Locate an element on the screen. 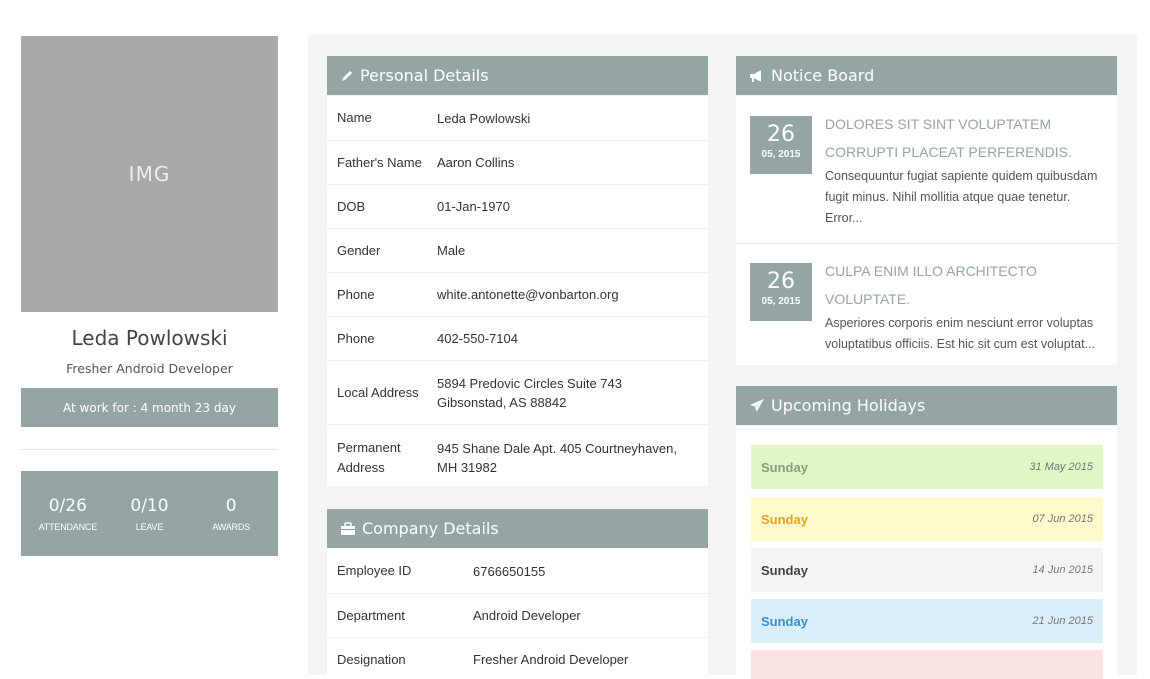 This screenshot has width=1150, height=679. table-row: Designation Fresher Android Developer is located at coordinates (517, 658).